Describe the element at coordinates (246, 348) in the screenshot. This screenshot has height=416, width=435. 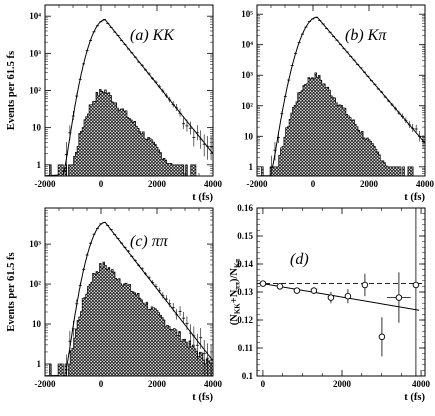
I see `y-tick-label: 0.11` at that location.